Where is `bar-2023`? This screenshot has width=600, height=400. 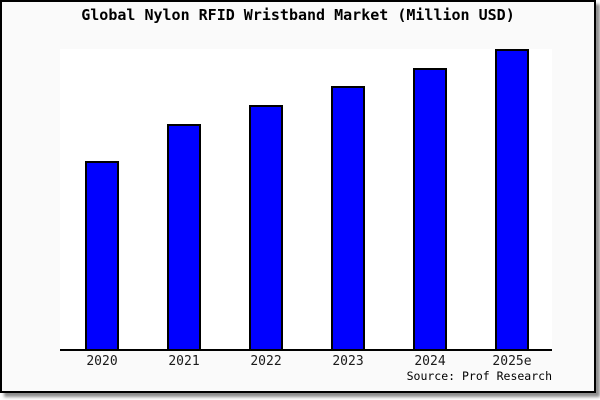
bar-2023 is located at coordinates (348, 217).